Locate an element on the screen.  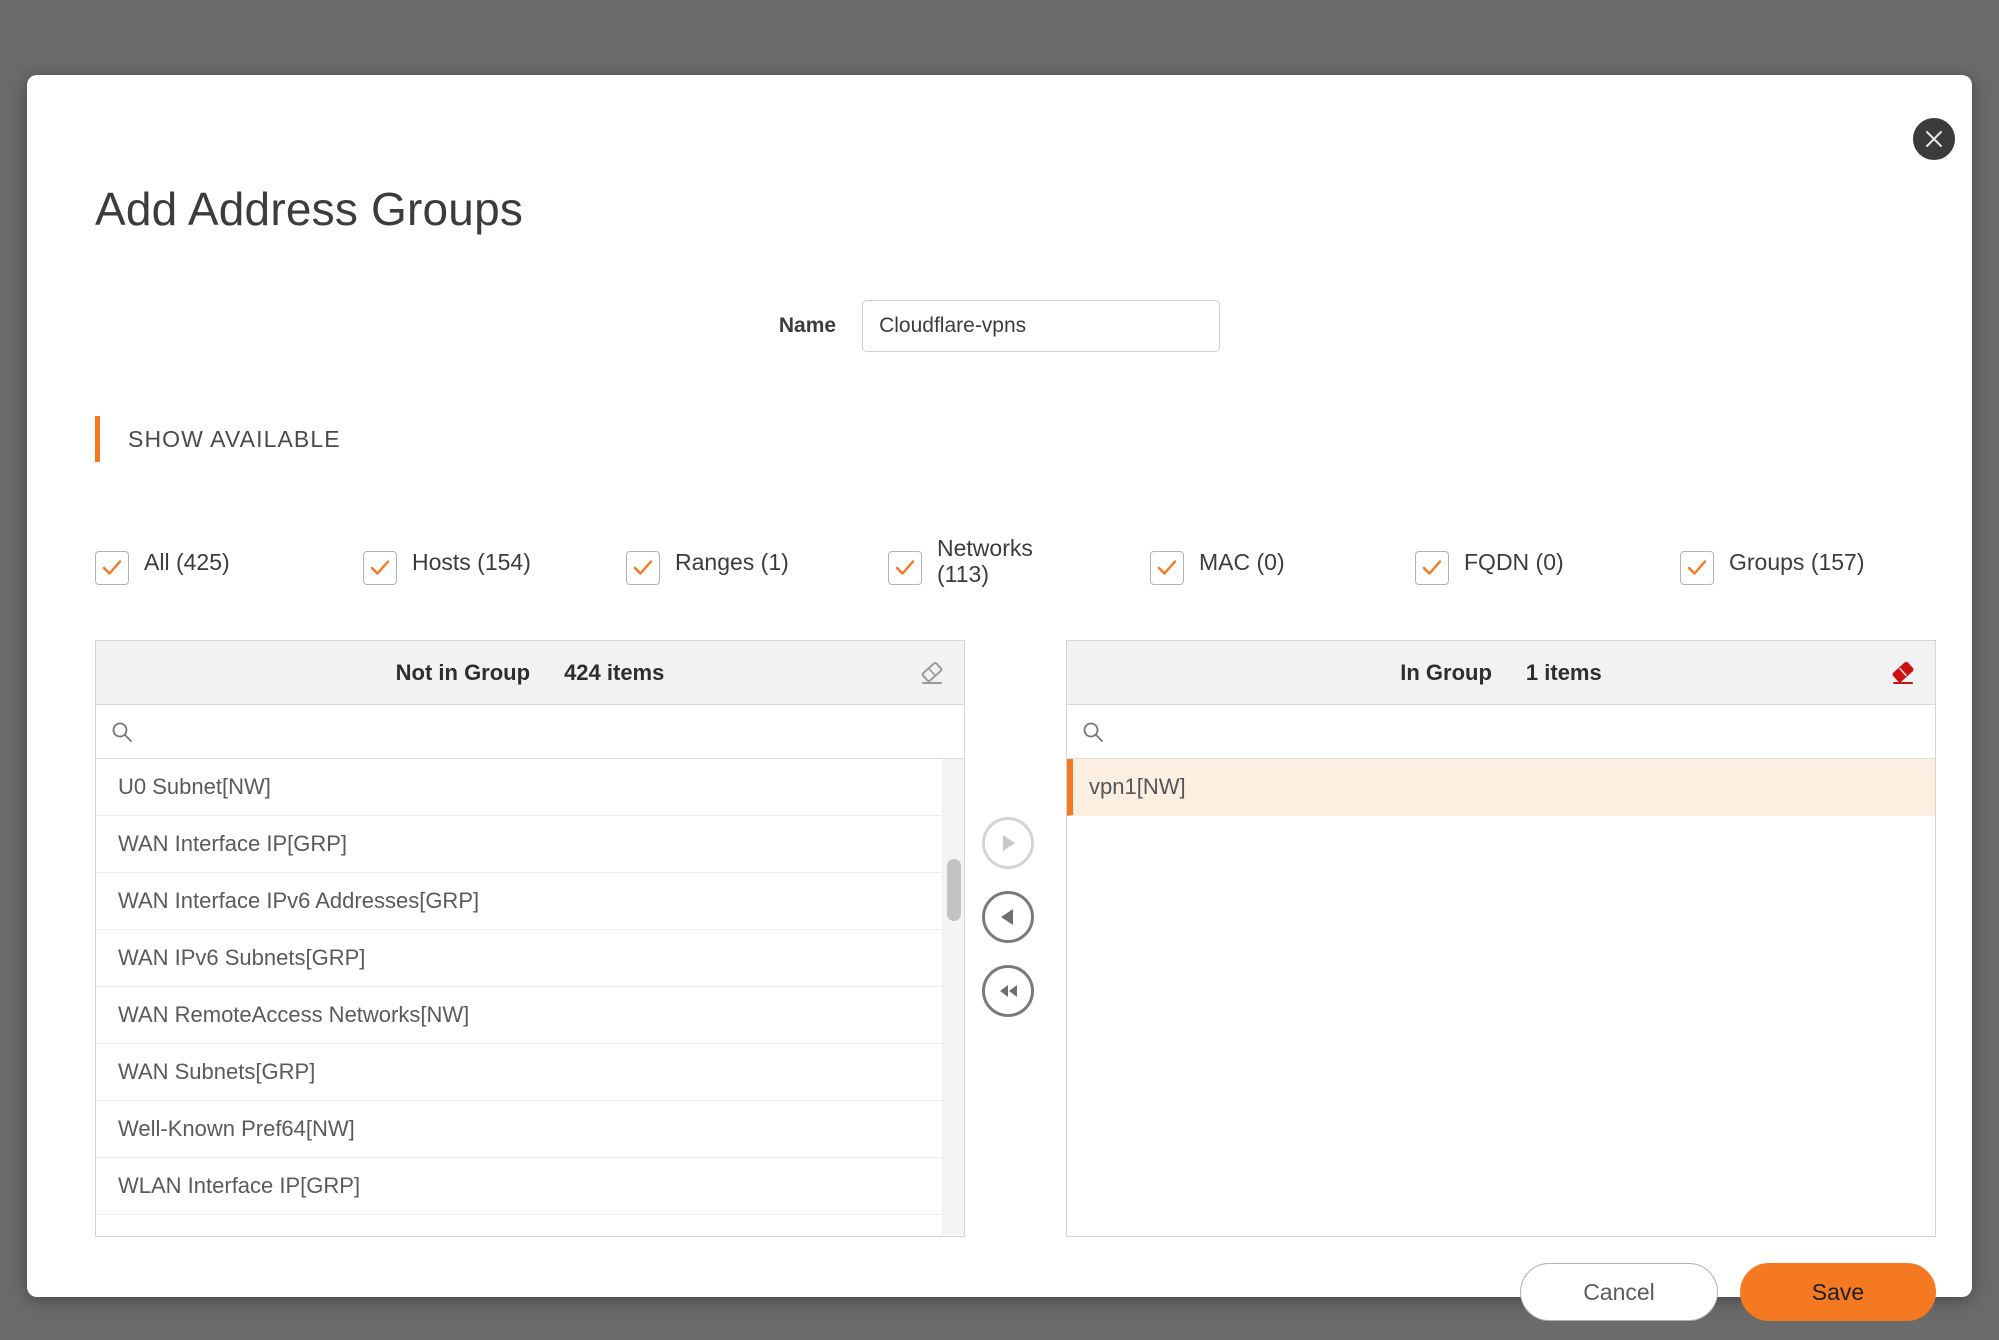
filter-label: Hosts (154) is located at coordinates (471, 562).